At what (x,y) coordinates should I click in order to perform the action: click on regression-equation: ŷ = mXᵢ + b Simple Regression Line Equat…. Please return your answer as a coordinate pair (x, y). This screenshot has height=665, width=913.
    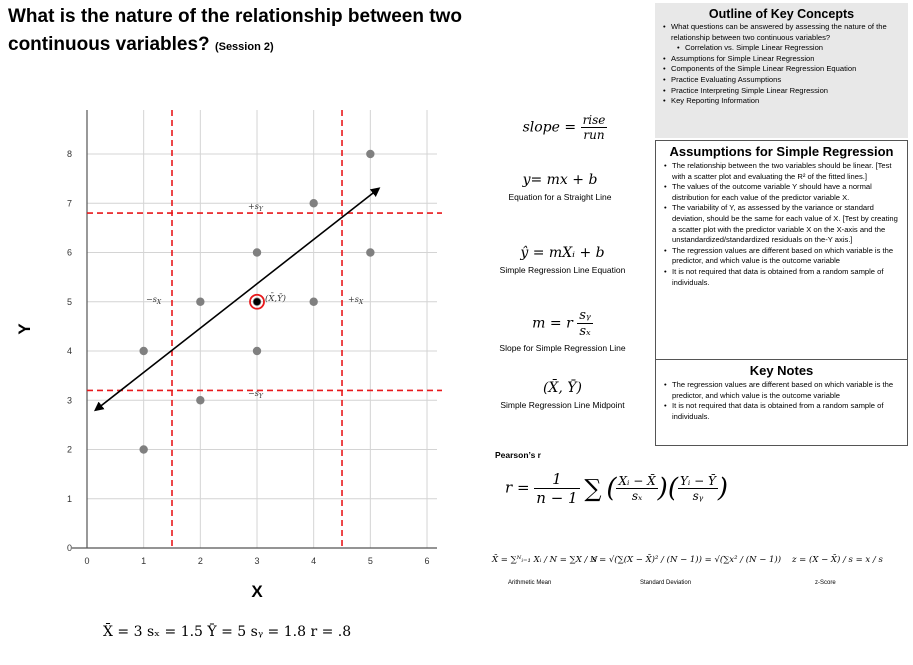
    Looking at the image, I should click on (562, 260).